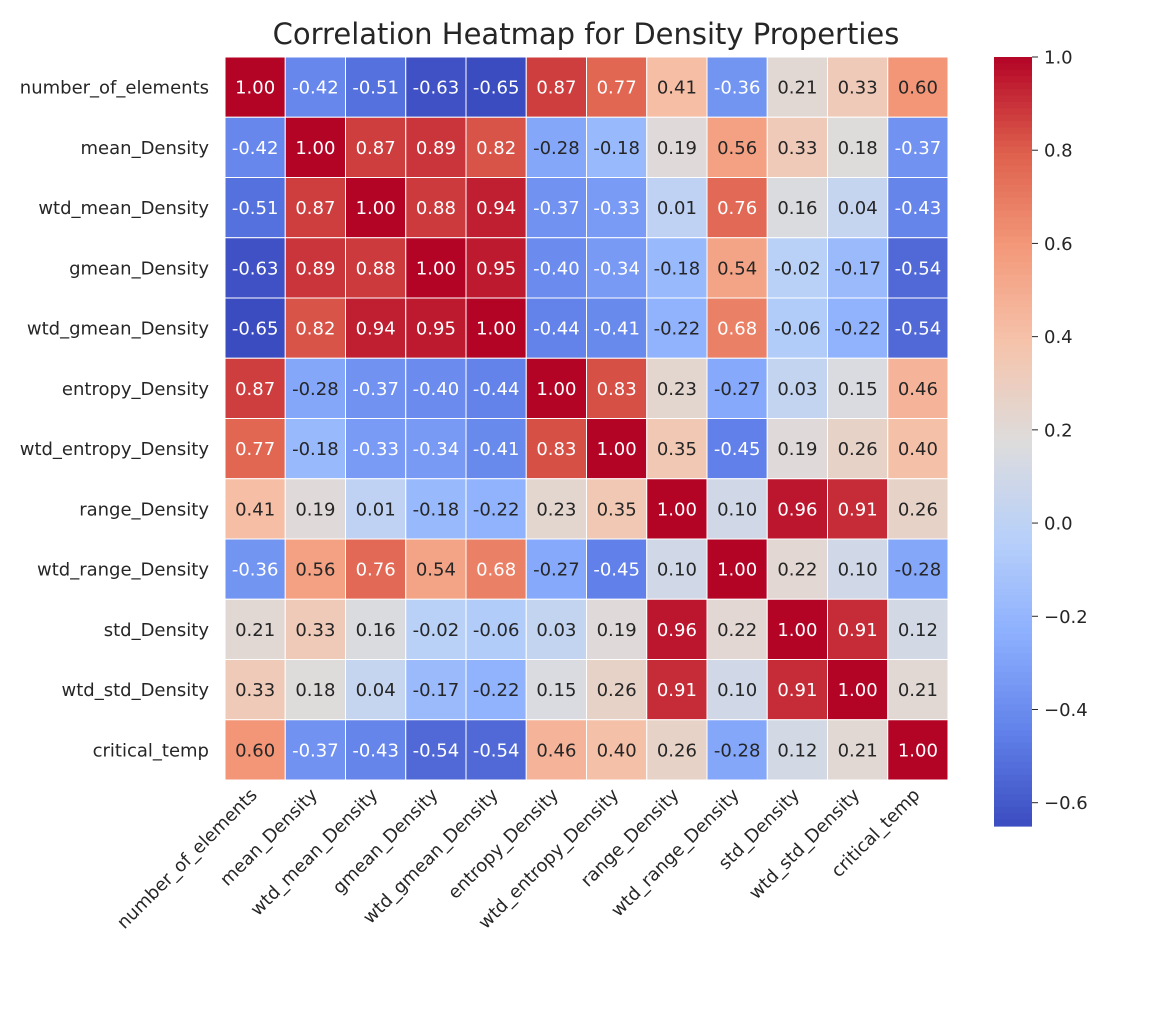 This screenshot has width=1152, height=1013. I want to click on cell-value-label: -0.33, so click(375, 449).